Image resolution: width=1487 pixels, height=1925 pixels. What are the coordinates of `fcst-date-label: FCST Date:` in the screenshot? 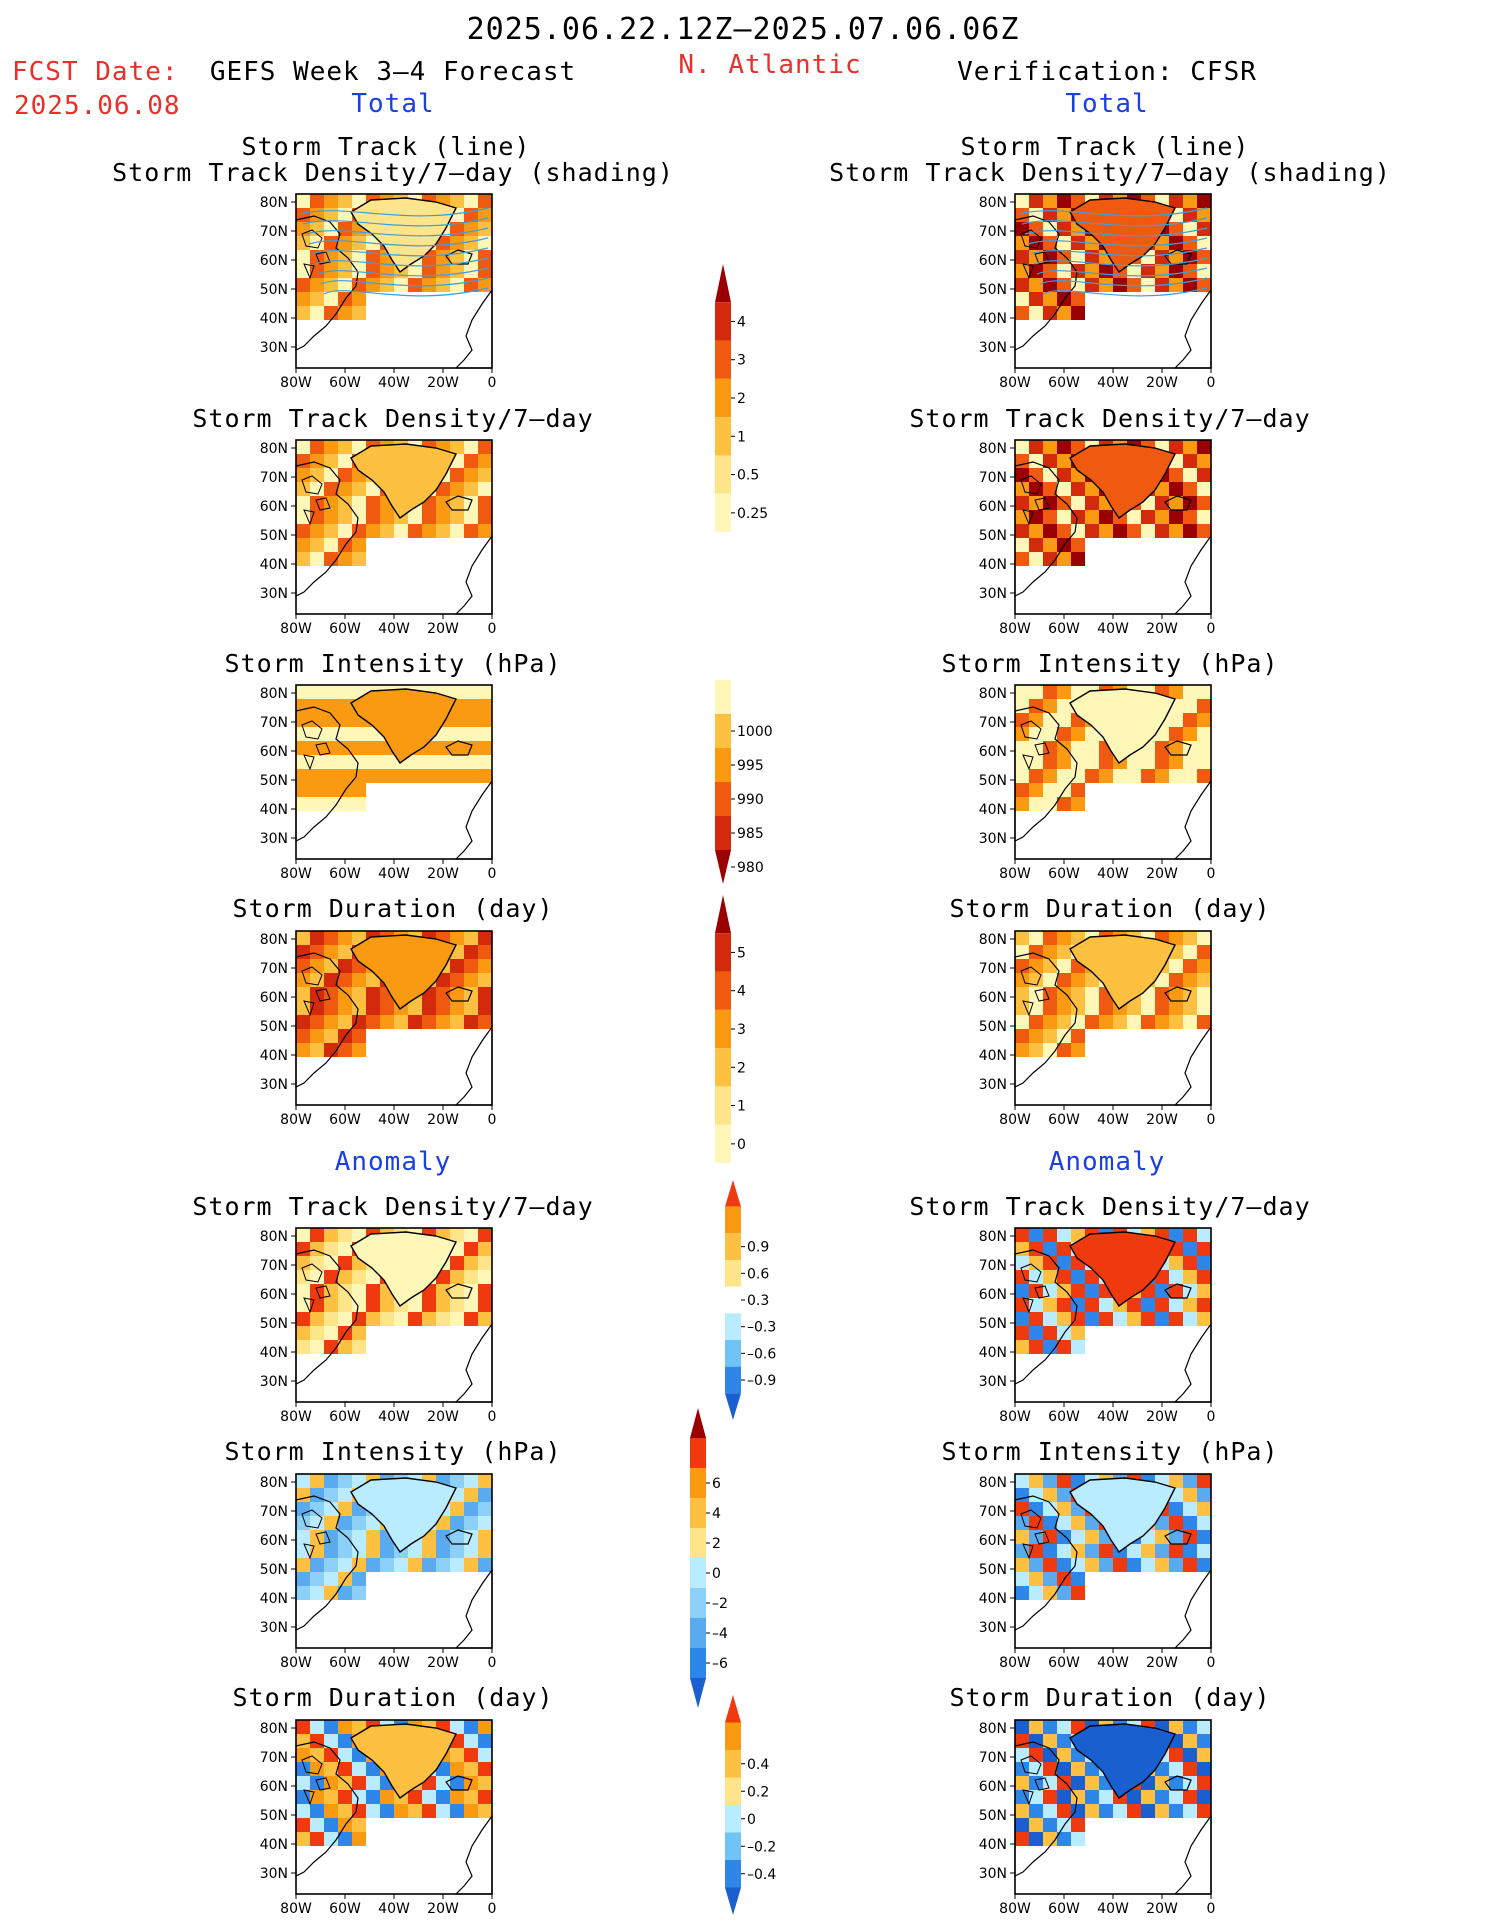 It's located at (95, 72).